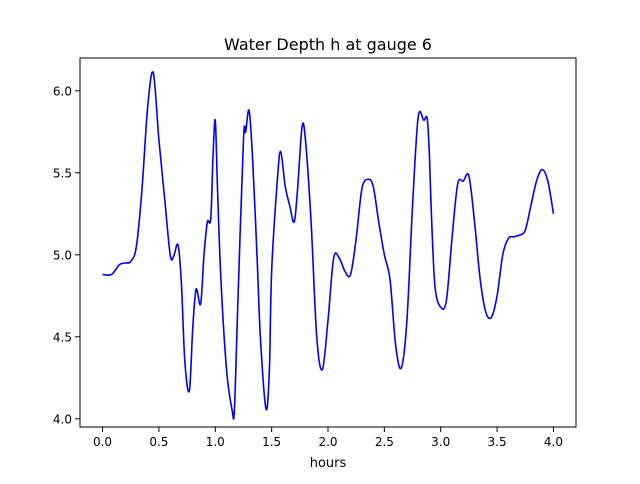 This screenshot has width=640, height=484. Describe the element at coordinates (497, 442) in the screenshot. I see `x-tick-label: 3.5` at that location.